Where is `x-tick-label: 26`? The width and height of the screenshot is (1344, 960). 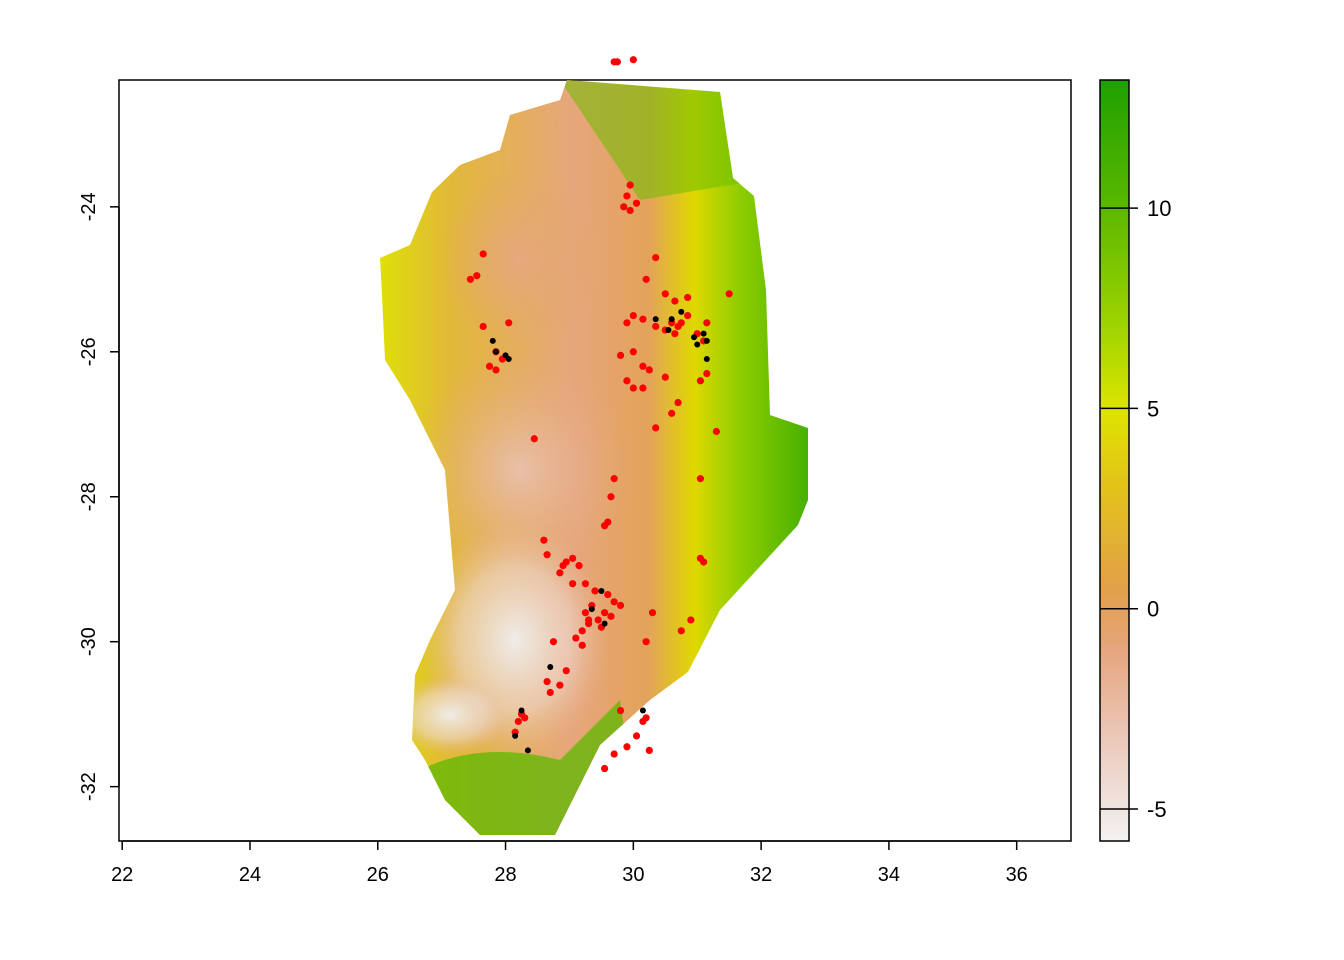
x-tick-label: 26 is located at coordinates (378, 875).